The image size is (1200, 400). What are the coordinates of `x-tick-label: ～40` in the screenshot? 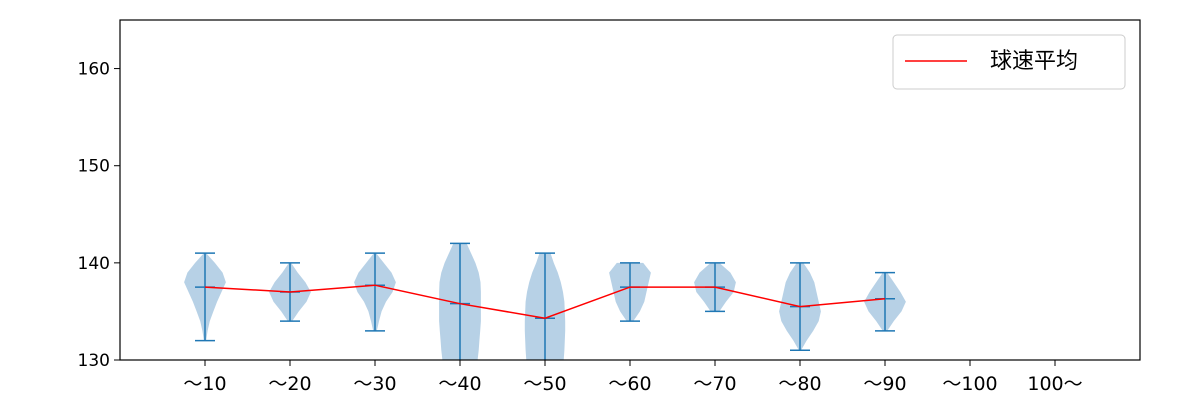 It's located at (459, 384).